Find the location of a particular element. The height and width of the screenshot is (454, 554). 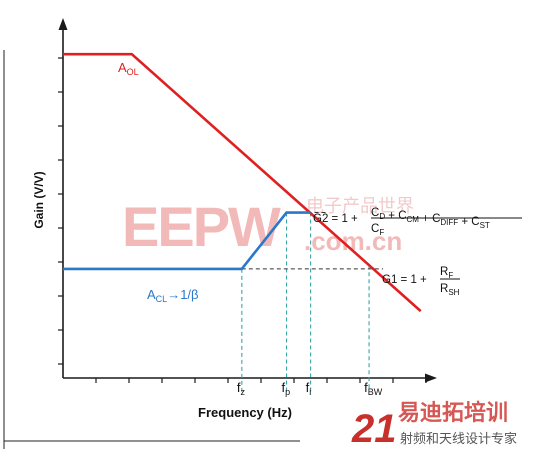

marker-label-z: fz is located at coordinates (241, 388).